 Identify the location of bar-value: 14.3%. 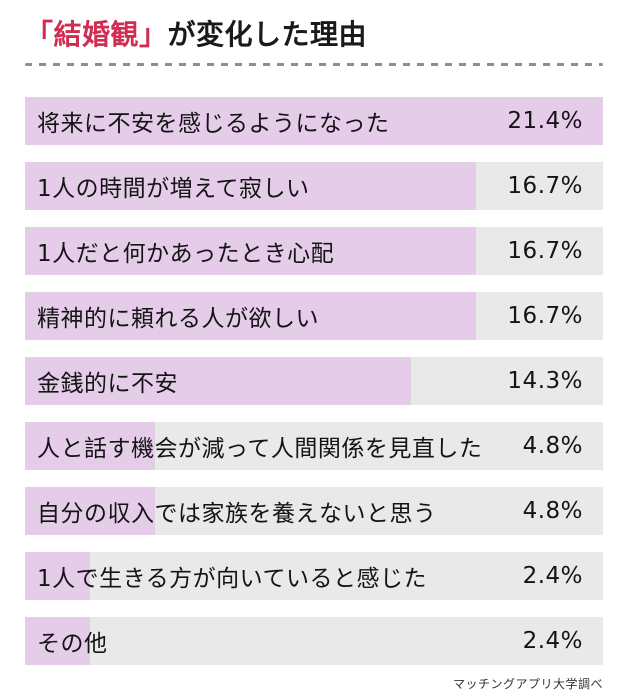
(545, 380).